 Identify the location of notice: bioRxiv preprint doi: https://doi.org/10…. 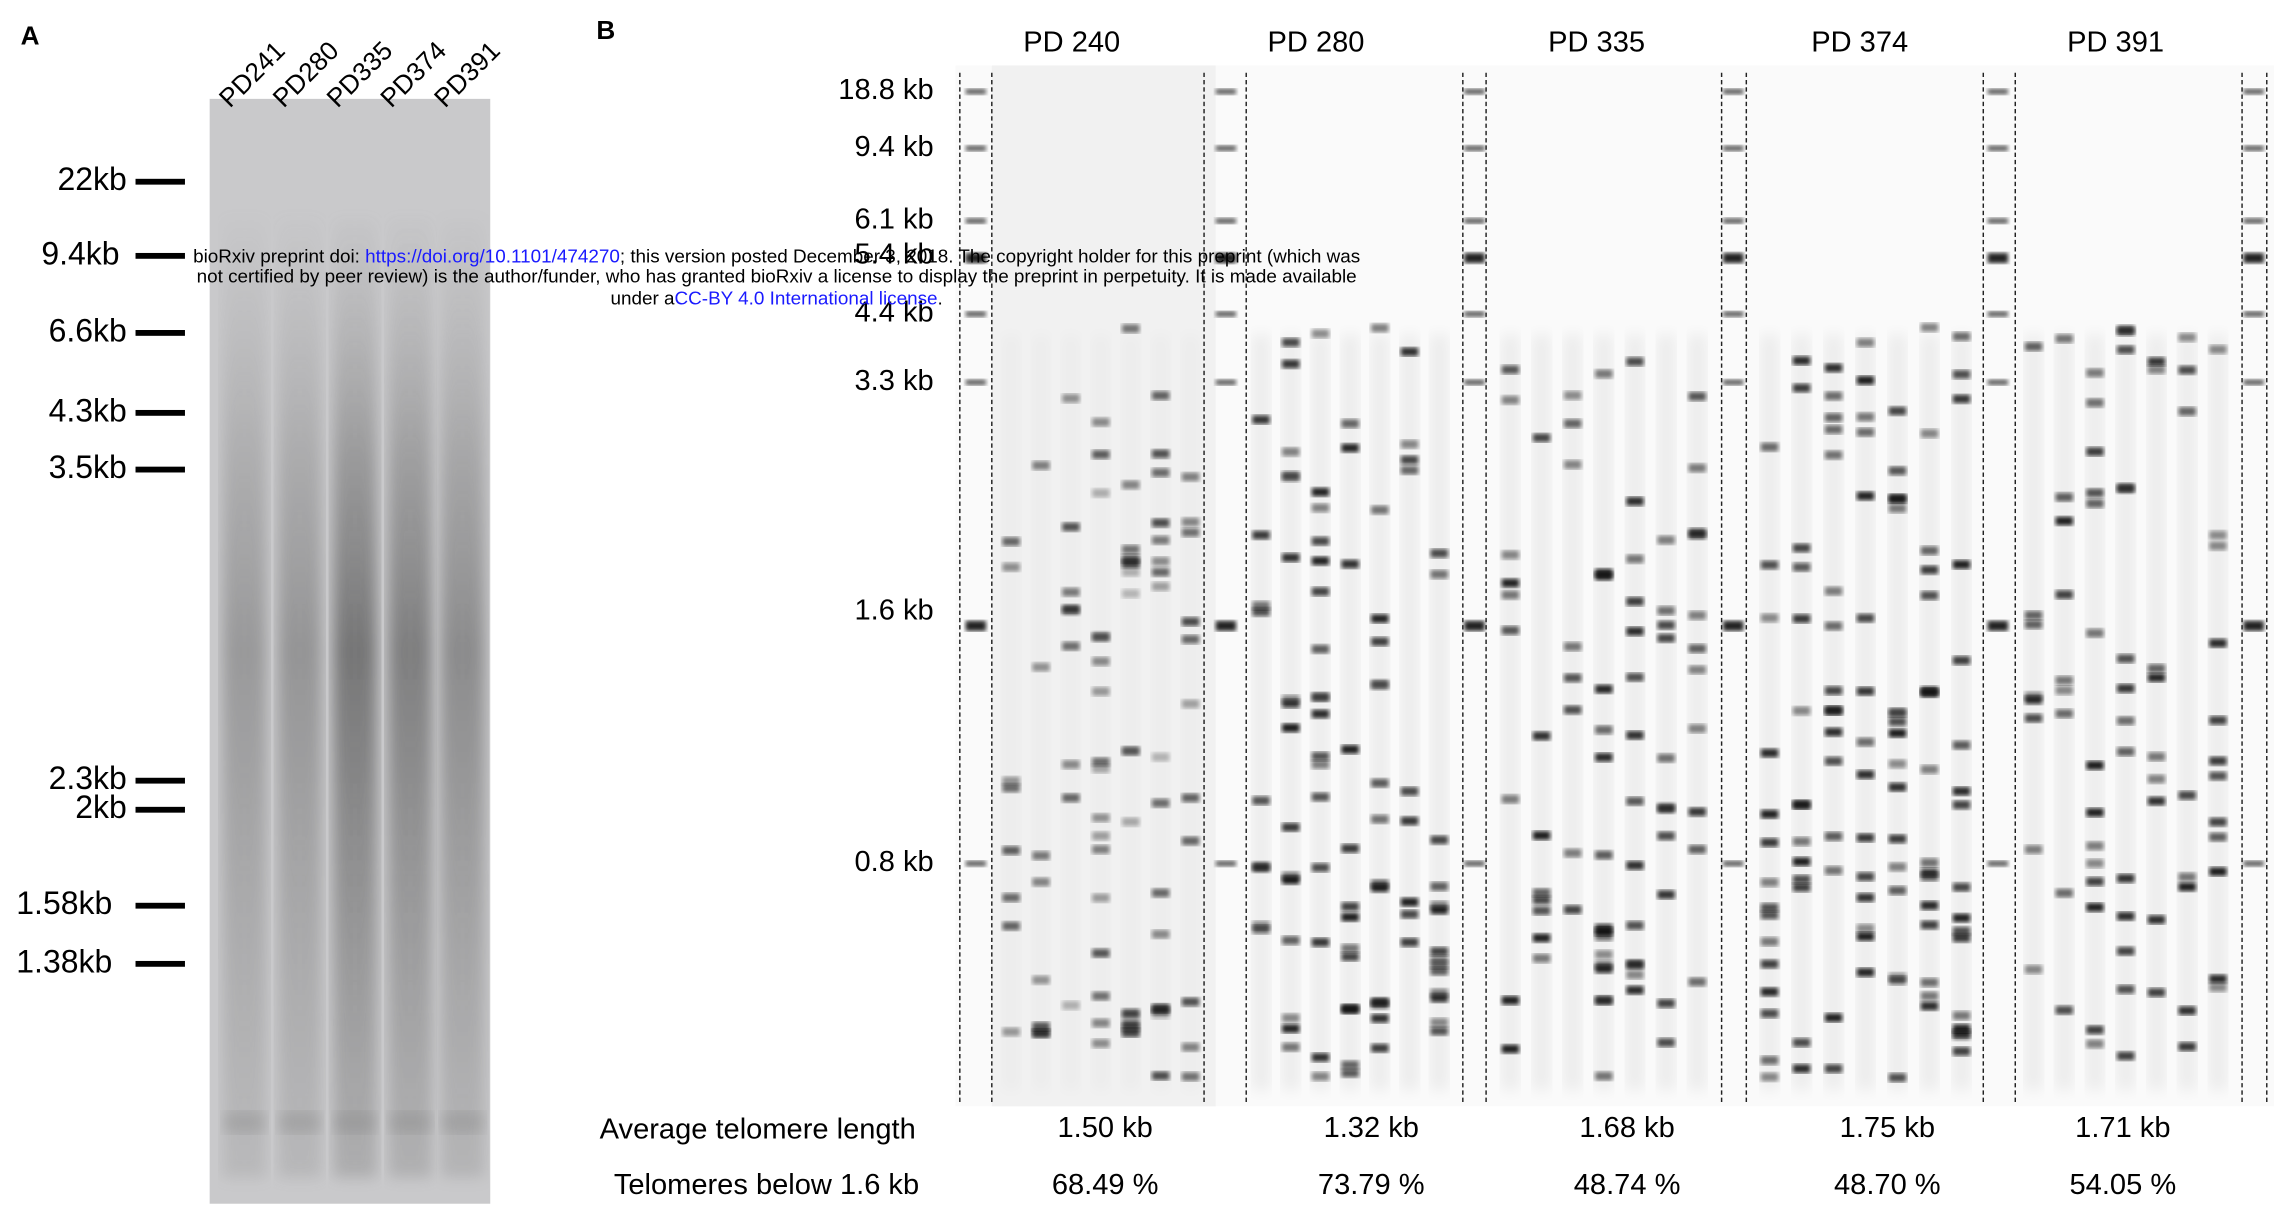
(776, 277).